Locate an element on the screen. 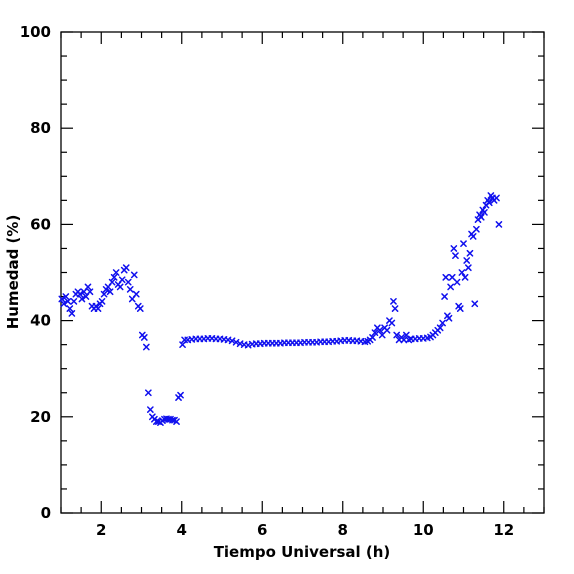 The width and height of the screenshot is (574, 574). y-tick-label: 20 is located at coordinates (40, 417).